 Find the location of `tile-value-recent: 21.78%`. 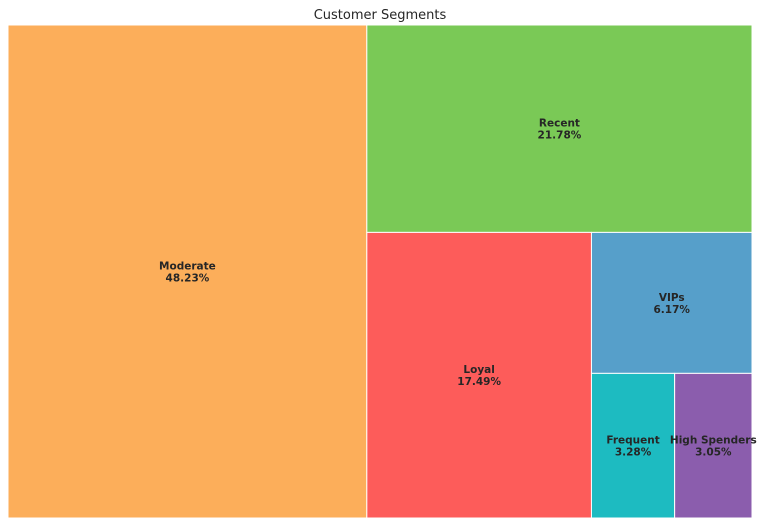

tile-value-recent: 21.78% is located at coordinates (560, 136).